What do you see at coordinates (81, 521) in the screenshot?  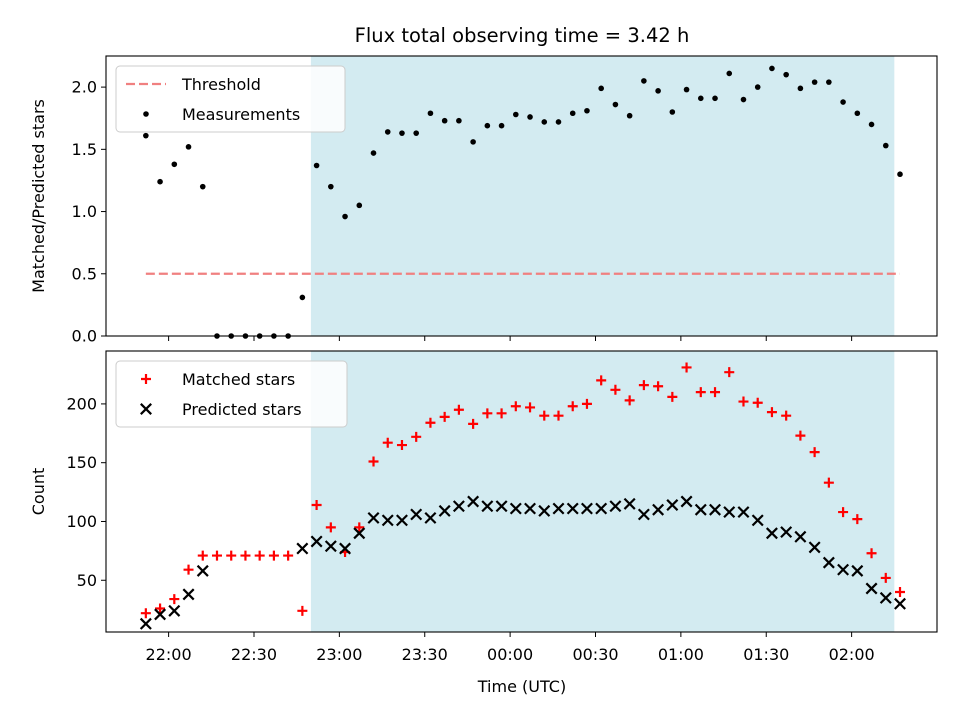 I see `y-tick-label: 100` at bounding box center [81, 521].